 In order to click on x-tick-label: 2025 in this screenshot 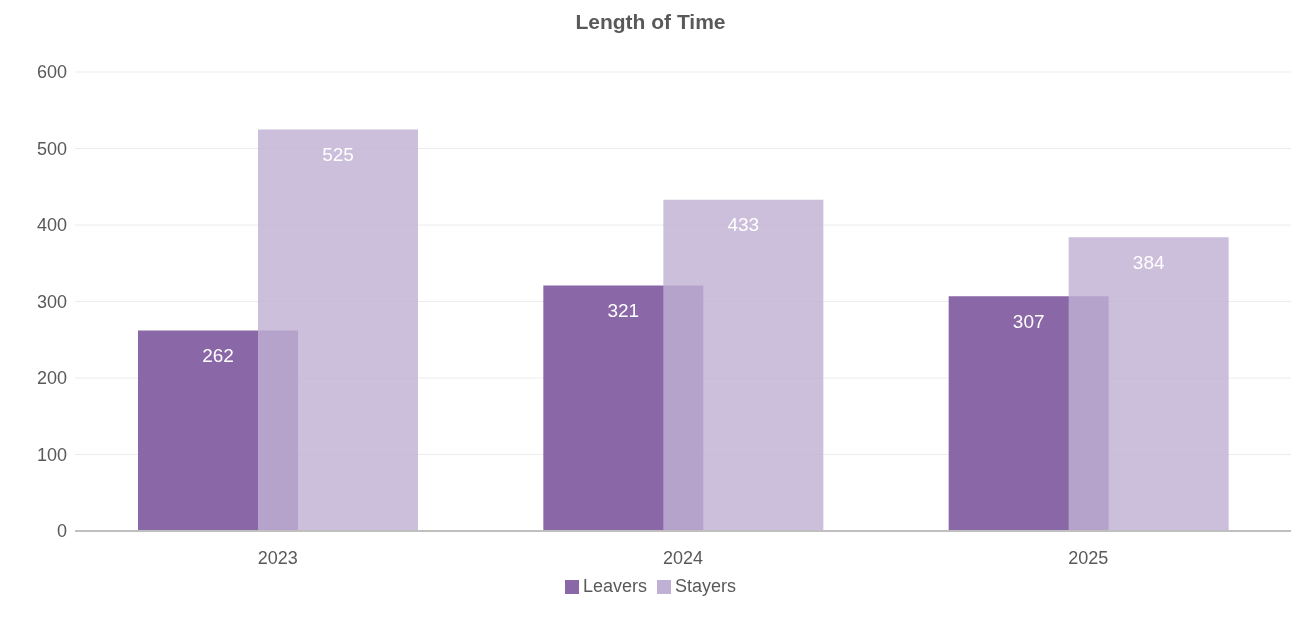, I will do `click(1088, 557)`.